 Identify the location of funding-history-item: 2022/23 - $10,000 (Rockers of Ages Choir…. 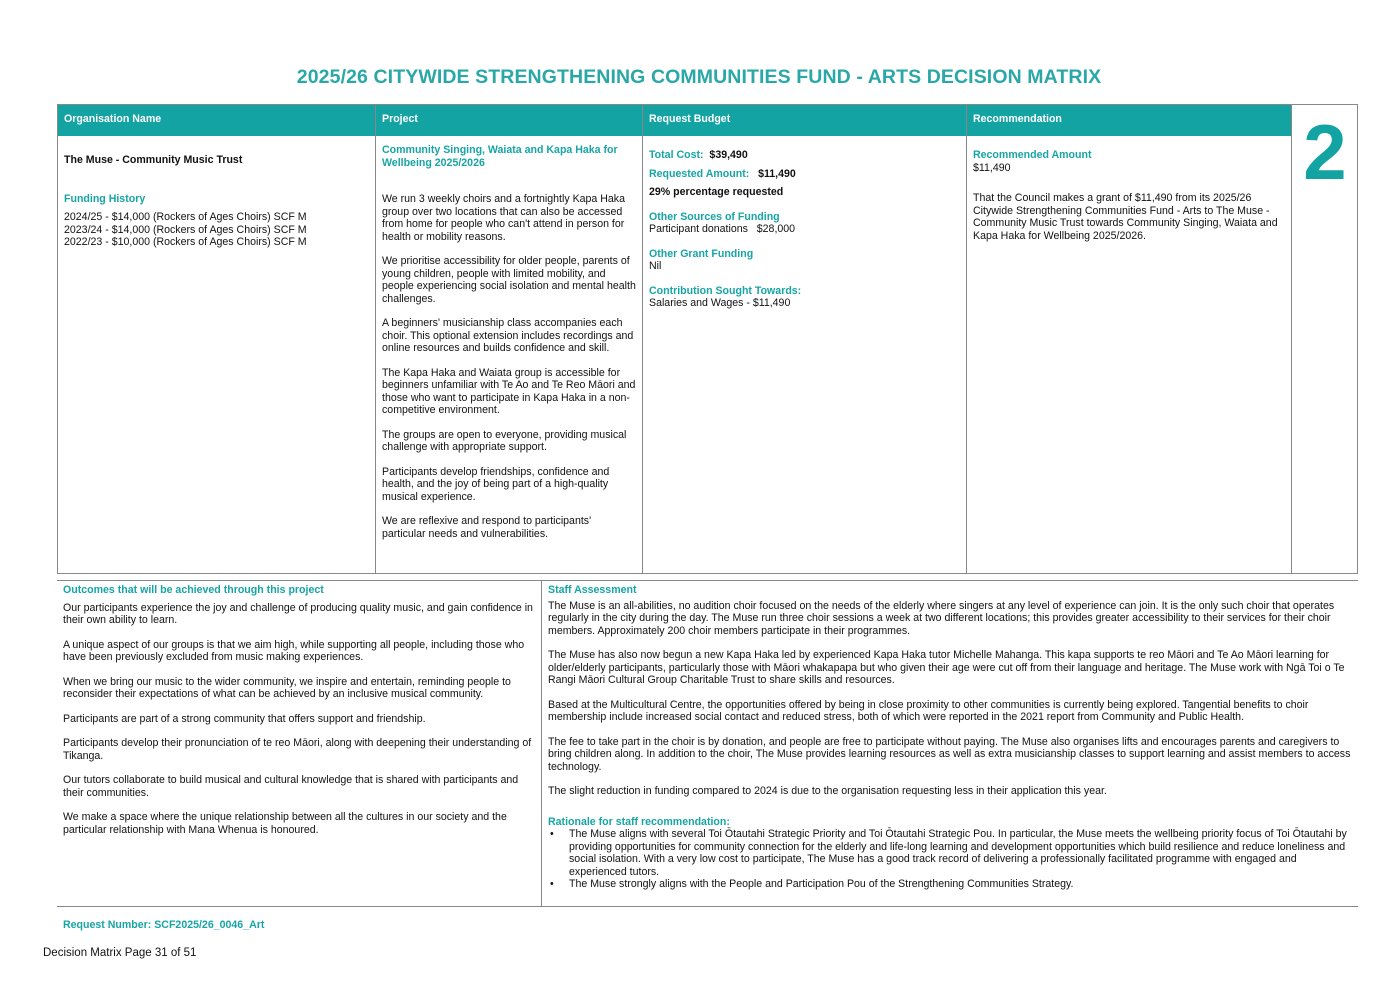
(185, 242).